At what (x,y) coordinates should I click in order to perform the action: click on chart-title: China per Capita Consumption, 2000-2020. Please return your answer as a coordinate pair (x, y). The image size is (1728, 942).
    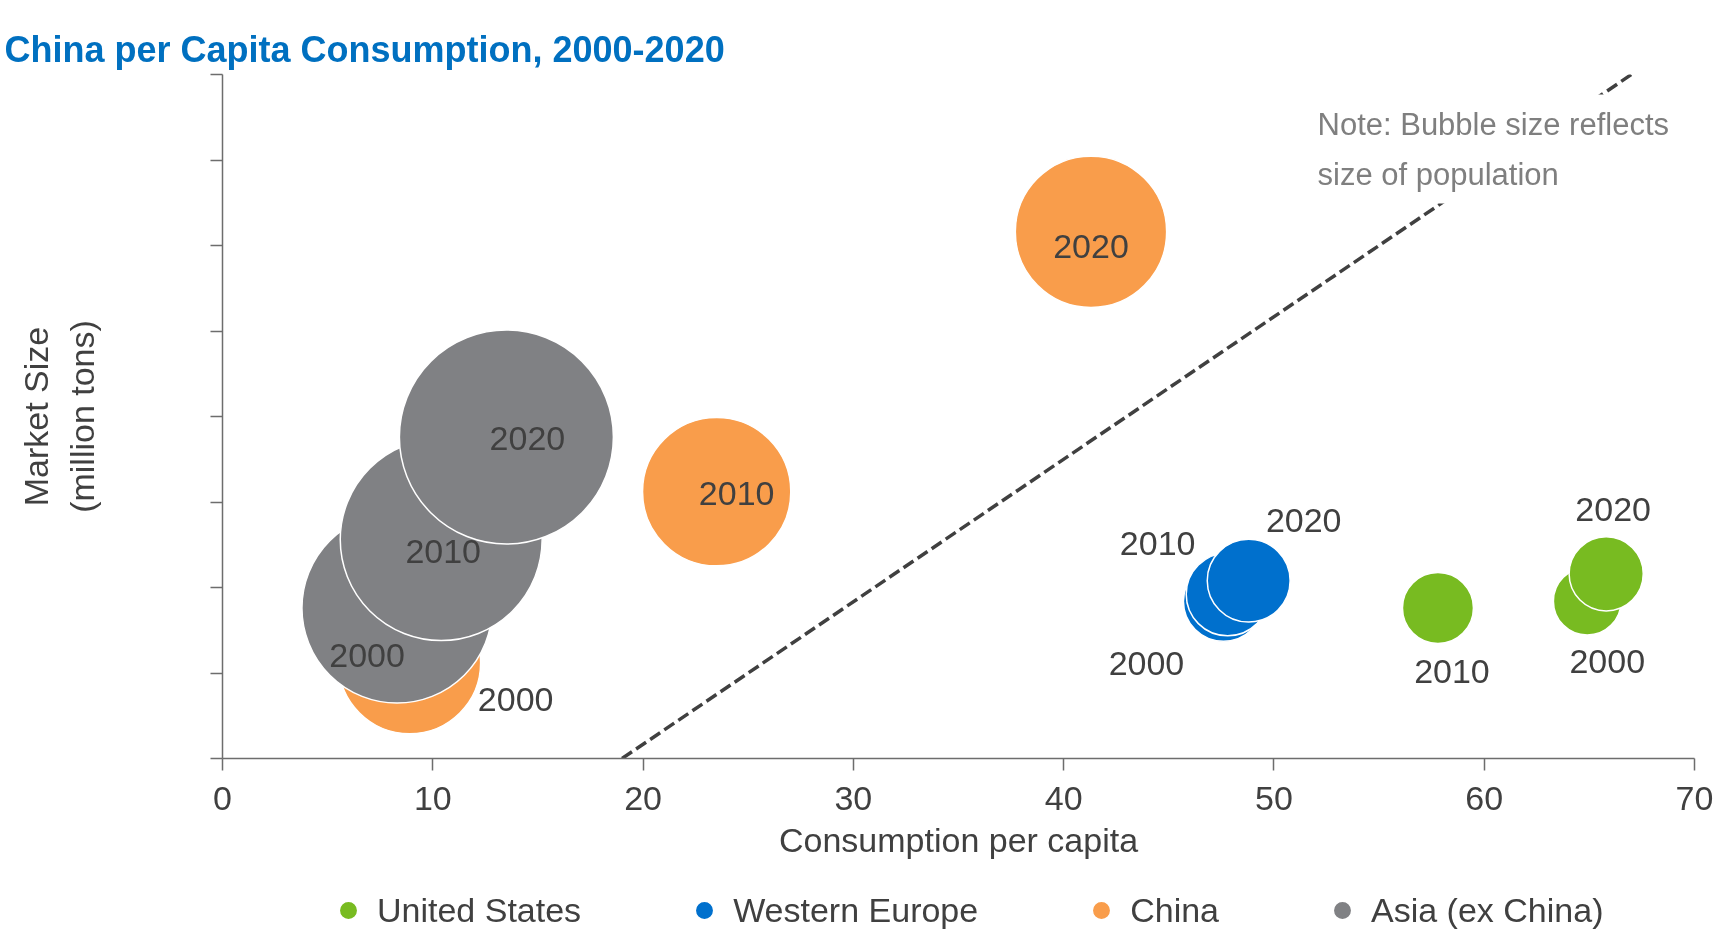
    Looking at the image, I should click on (364, 49).